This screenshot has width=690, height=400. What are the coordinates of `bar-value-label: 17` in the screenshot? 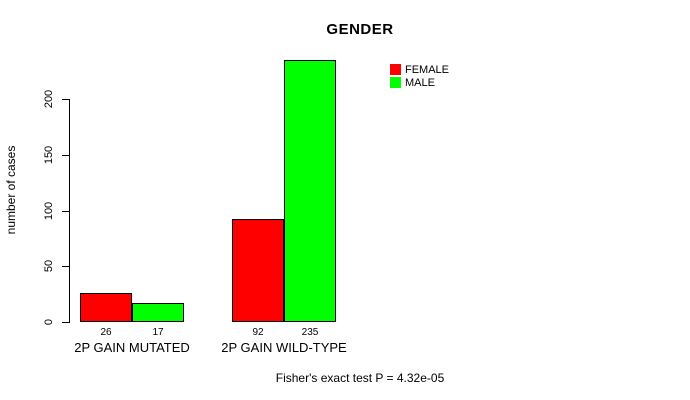 It's located at (158, 332).